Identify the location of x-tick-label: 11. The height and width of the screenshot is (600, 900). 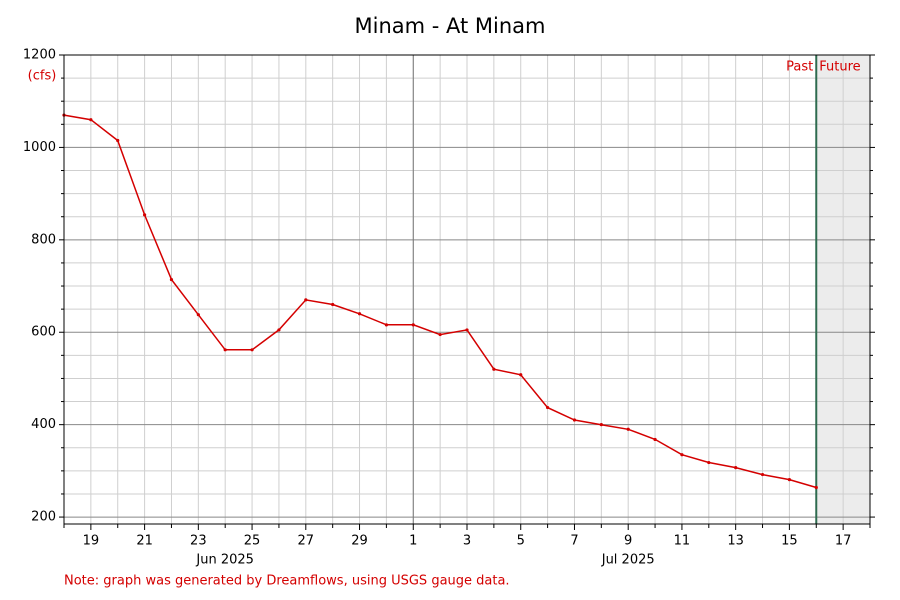
(682, 541).